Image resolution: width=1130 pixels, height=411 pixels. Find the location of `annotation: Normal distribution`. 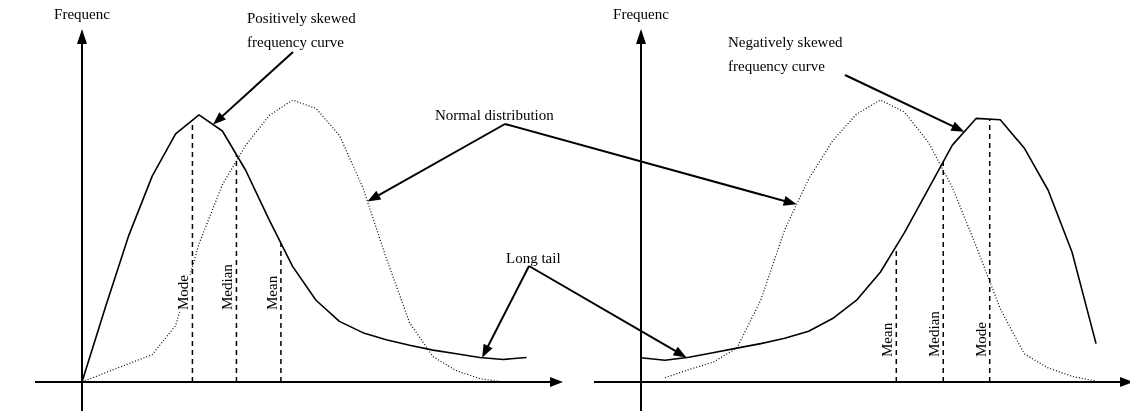

annotation: Normal distribution is located at coordinates (495, 115).